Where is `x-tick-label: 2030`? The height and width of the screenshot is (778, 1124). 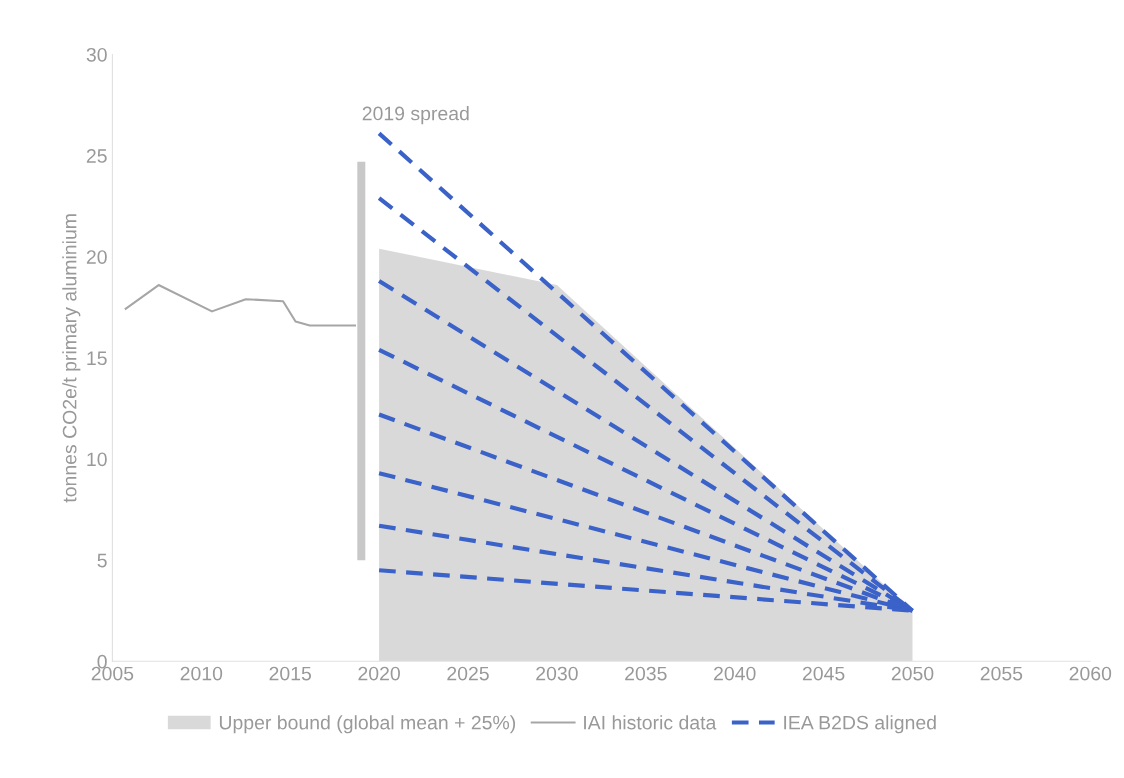
x-tick-label: 2030 is located at coordinates (557, 673).